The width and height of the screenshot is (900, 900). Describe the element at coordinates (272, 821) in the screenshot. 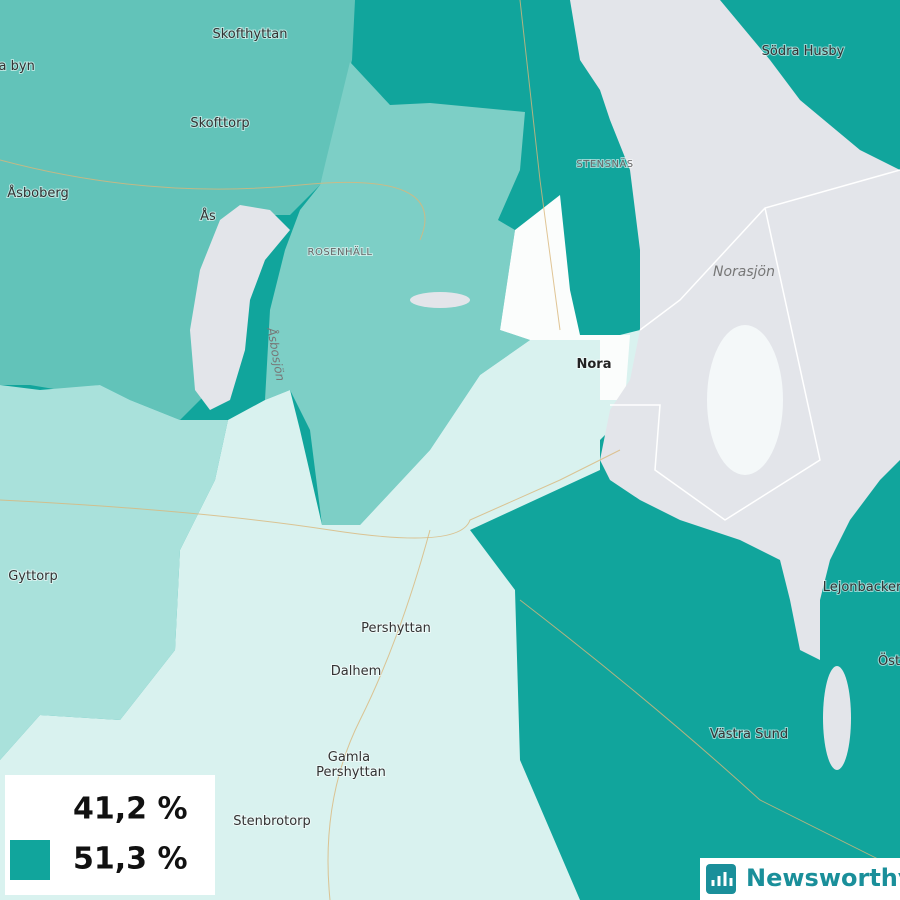

I see `place-label: Stenbrotorp` at that location.